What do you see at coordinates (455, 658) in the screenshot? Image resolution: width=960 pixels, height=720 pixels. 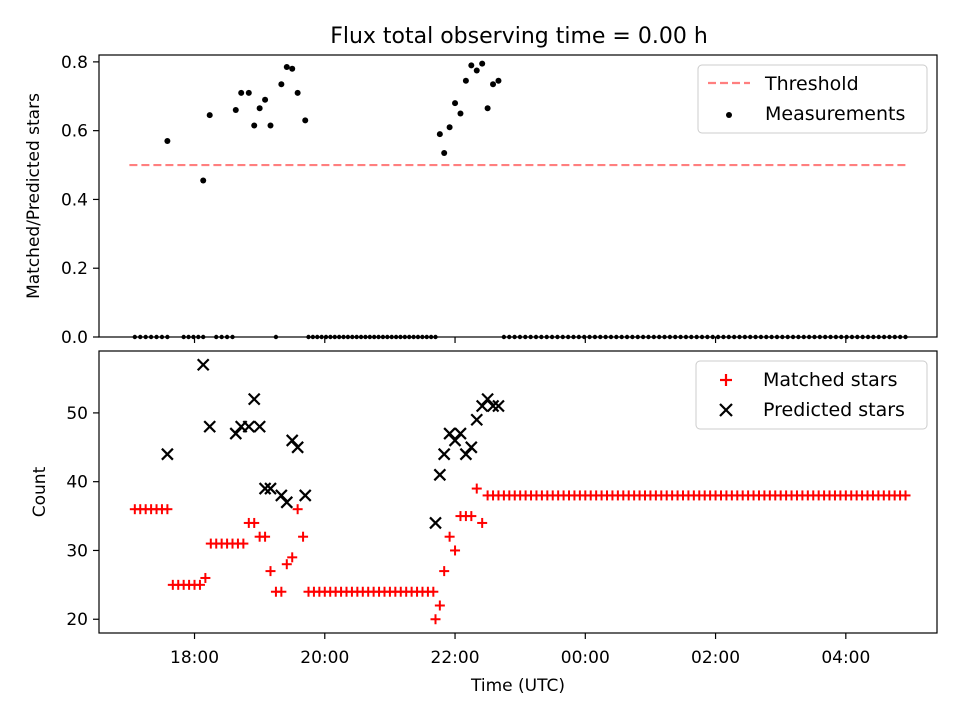 I see `x-tick-label: 22:00` at bounding box center [455, 658].